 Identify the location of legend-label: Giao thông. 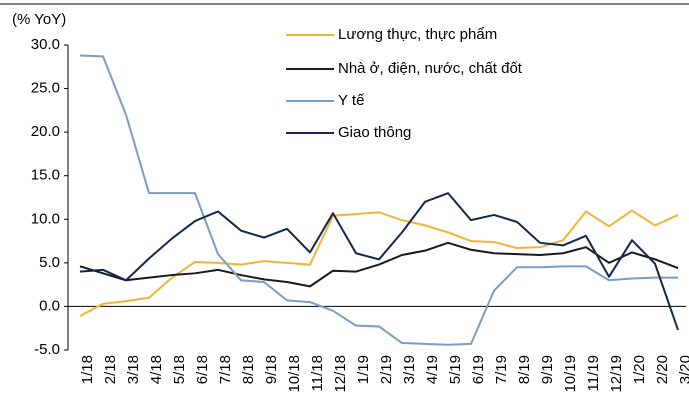
(374, 132).